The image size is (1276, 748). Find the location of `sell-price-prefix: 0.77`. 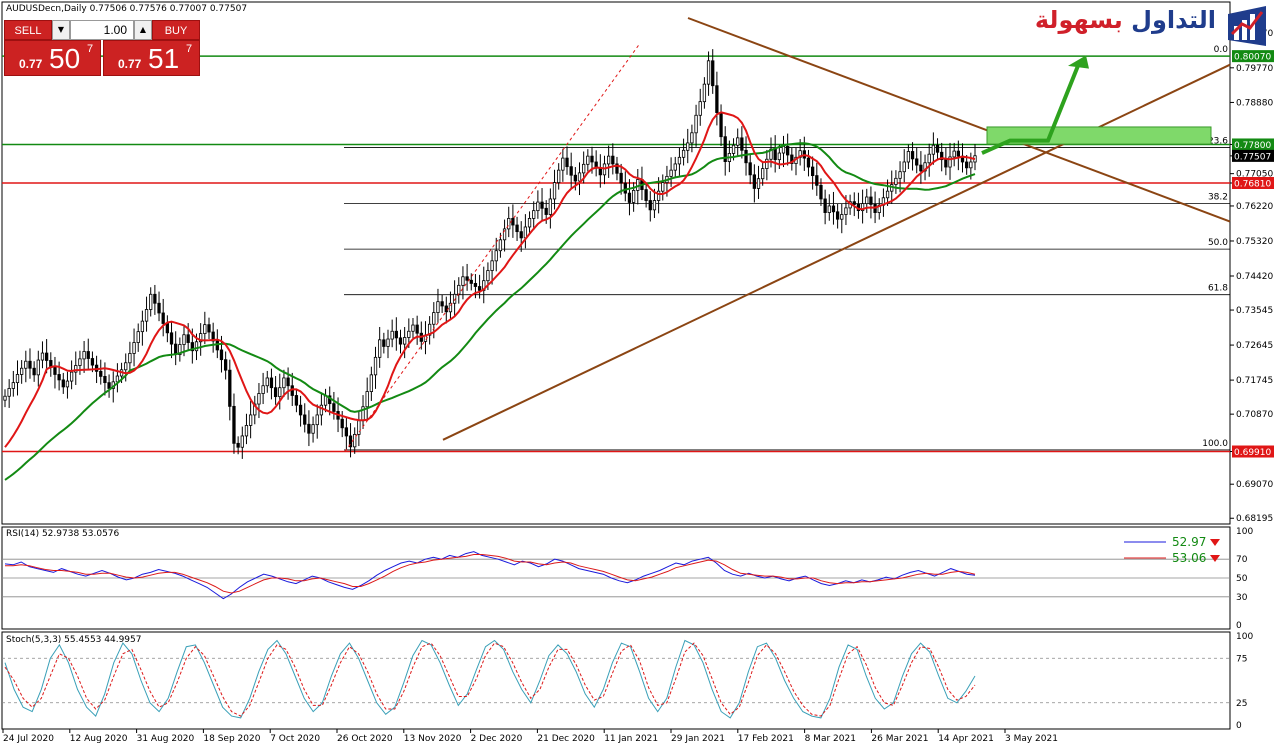

sell-price-prefix: 0.77 is located at coordinates (31, 64).